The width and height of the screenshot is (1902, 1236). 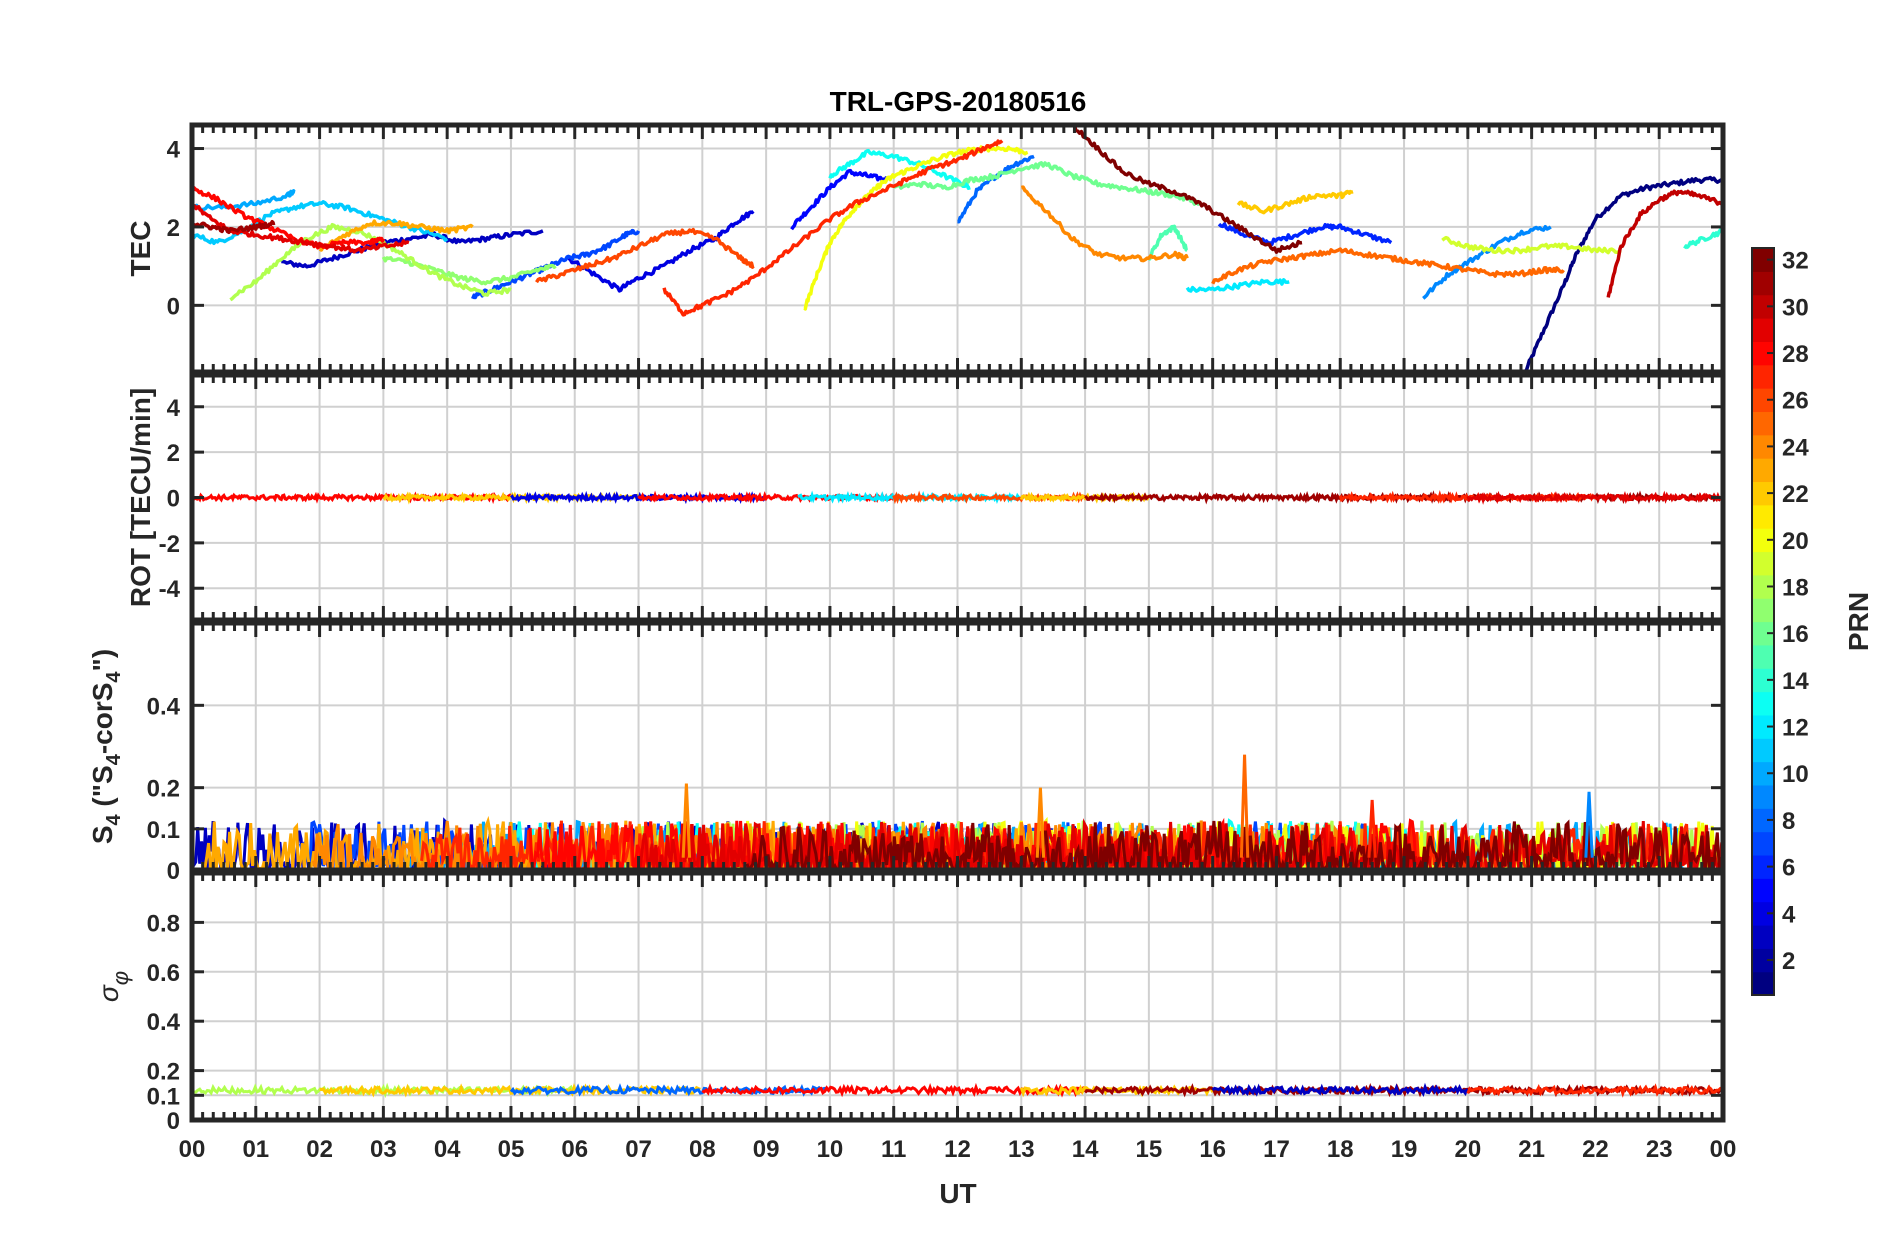 What do you see at coordinates (1404, 1149) in the screenshot?
I see `x-tick-label: 19` at bounding box center [1404, 1149].